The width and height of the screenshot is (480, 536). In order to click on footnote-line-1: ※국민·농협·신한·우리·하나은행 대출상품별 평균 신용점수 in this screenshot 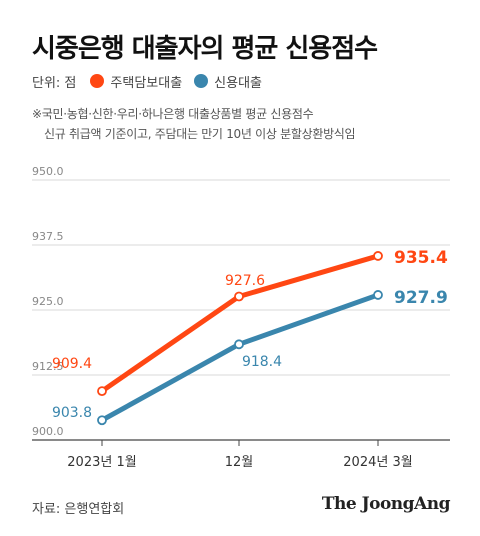, I will do `click(173, 114)`.